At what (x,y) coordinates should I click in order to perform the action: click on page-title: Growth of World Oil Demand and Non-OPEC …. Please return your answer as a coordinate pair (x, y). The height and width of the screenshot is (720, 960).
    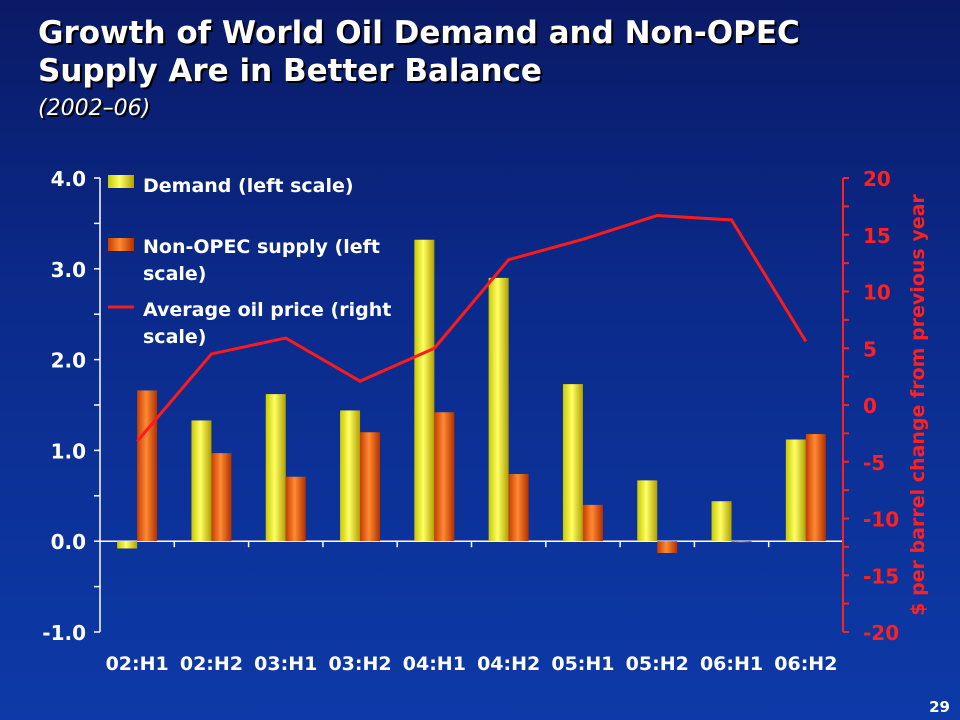
    Looking at the image, I should click on (419, 52).